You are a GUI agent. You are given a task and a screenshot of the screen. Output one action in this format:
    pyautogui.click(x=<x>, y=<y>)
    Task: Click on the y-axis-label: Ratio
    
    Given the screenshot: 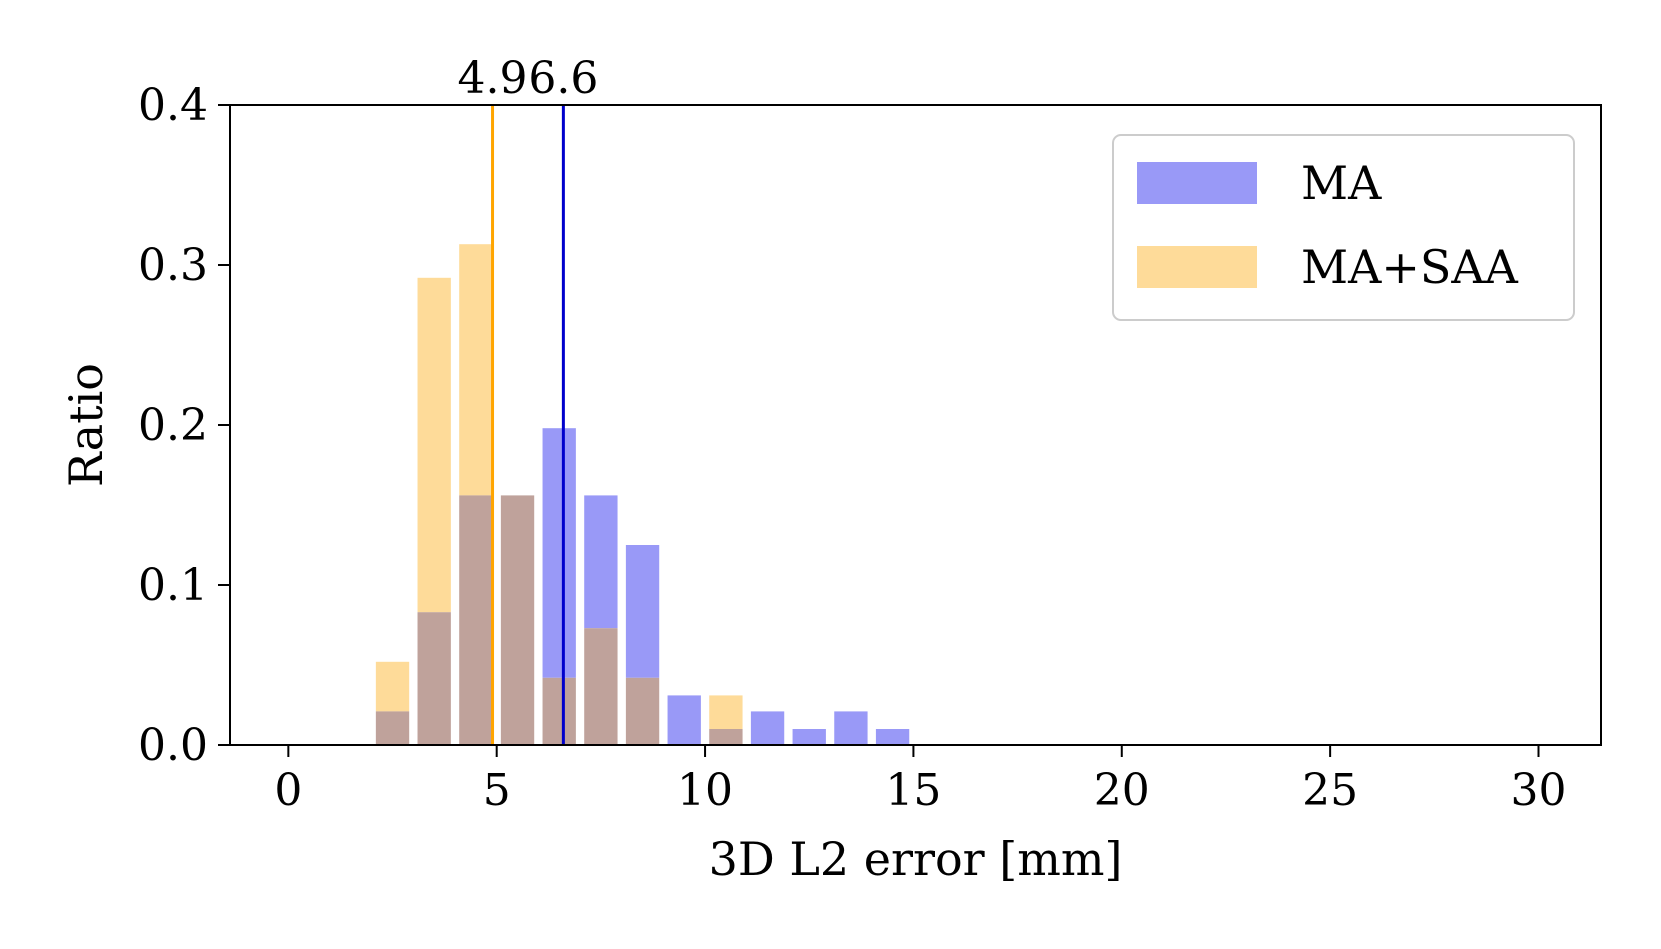 What is the action you would take?
    pyautogui.click(x=86, y=425)
    